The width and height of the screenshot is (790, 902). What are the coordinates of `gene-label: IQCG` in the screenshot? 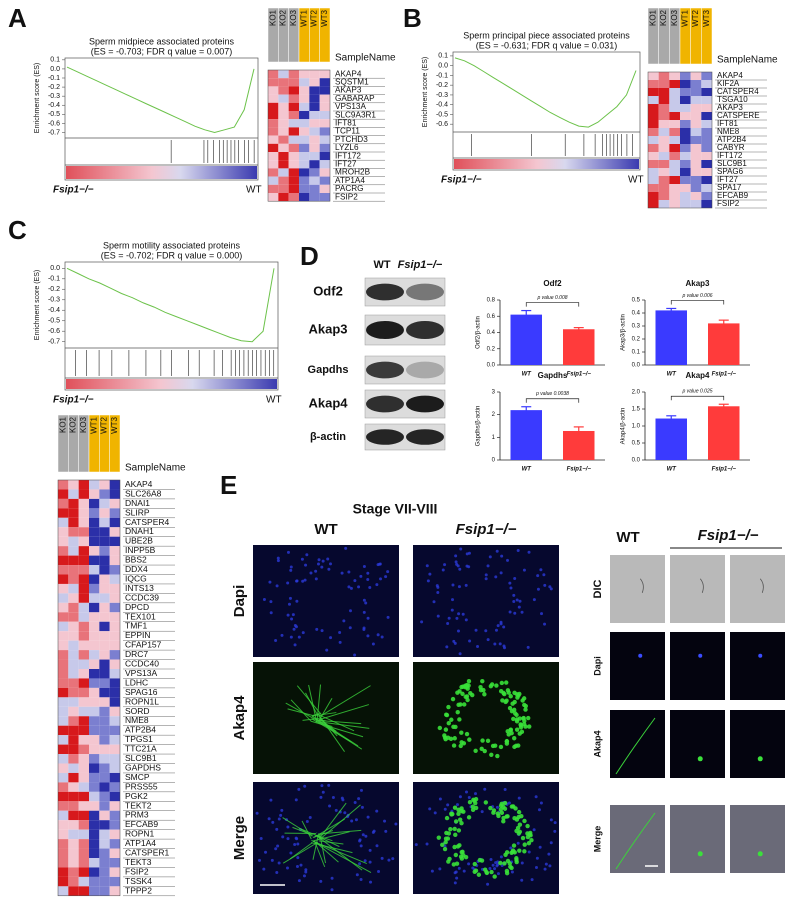 It's located at (136, 578).